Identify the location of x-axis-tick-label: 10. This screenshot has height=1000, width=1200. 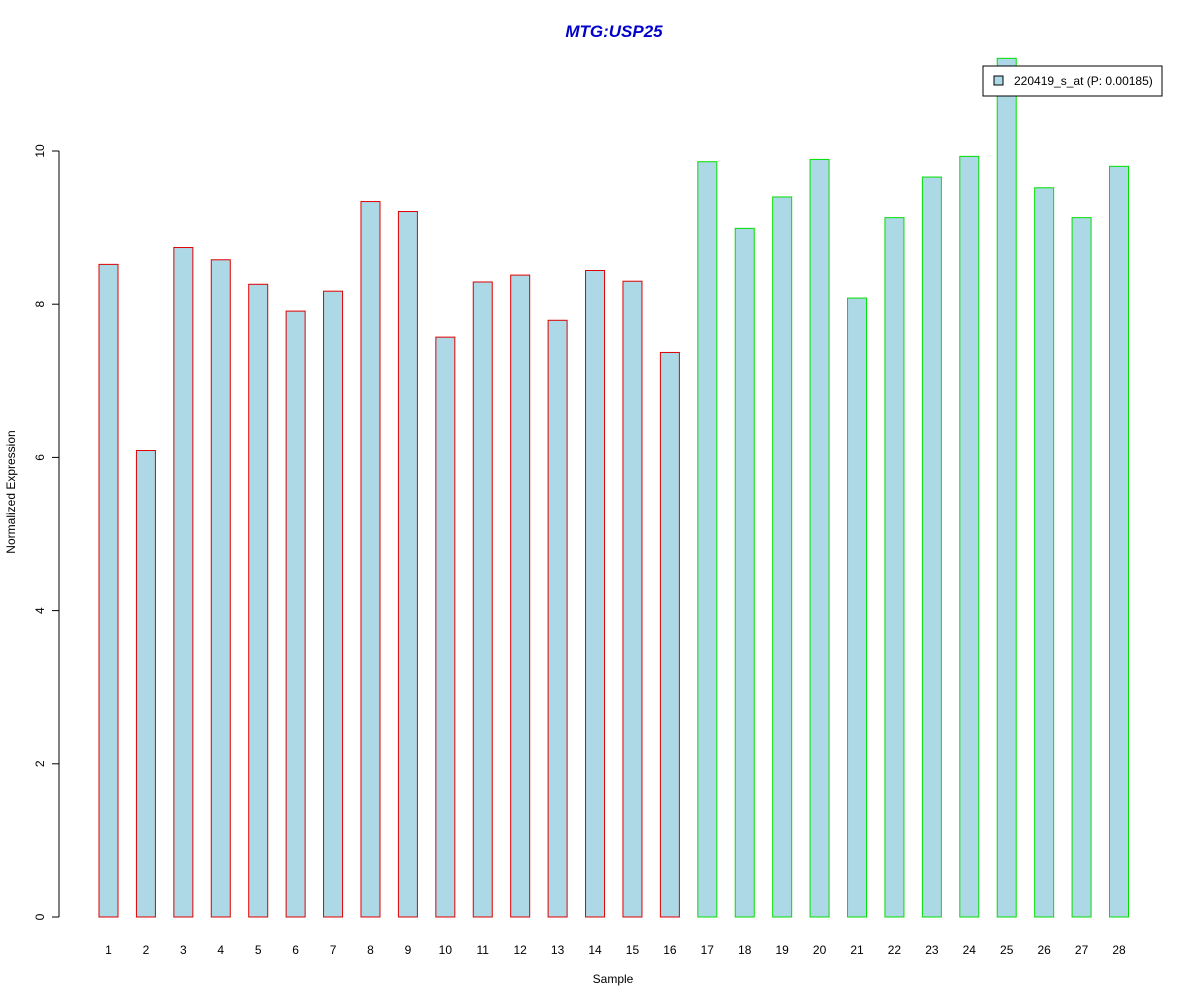
(446, 950).